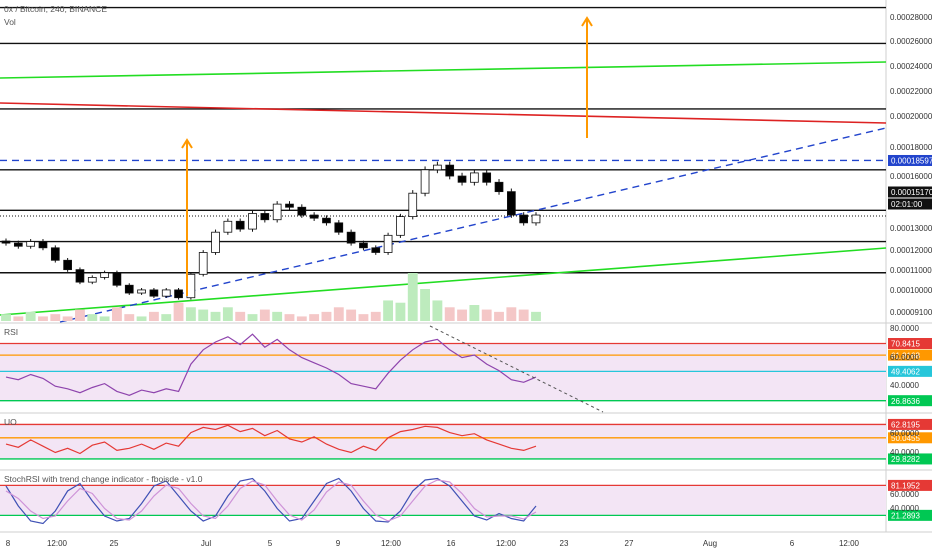 This screenshot has width=932, height=555. Describe the element at coordinates (8, 543) in the screenshot. I see `time-tick-label: 8` at that location.